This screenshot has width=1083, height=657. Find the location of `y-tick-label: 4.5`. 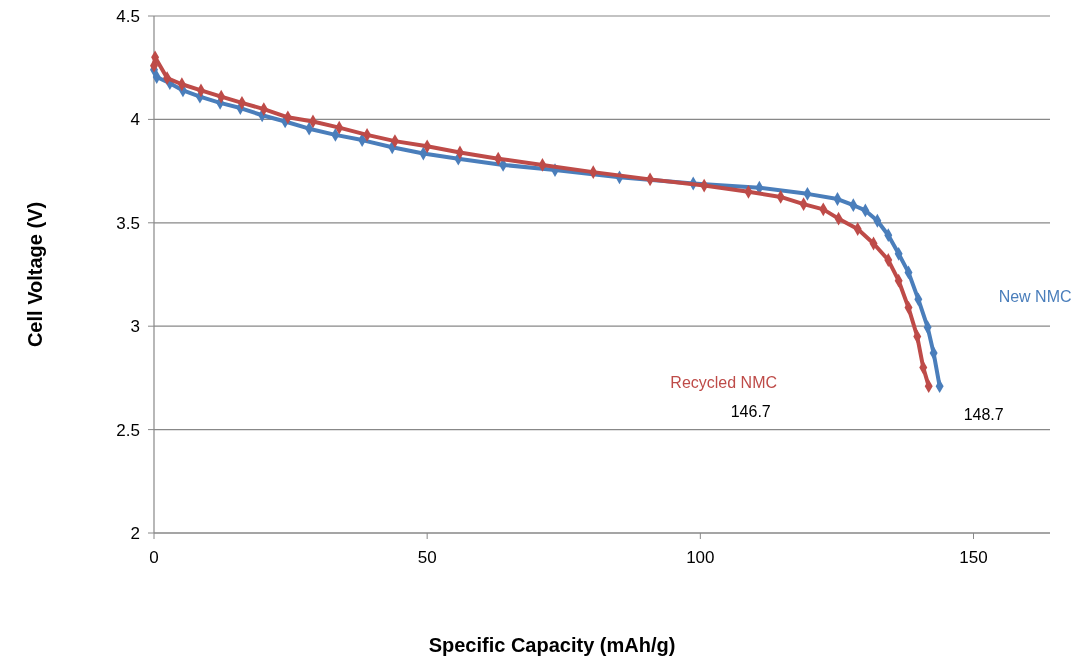

y-tick-label: 4.5 is located at coordinates (128, 16).